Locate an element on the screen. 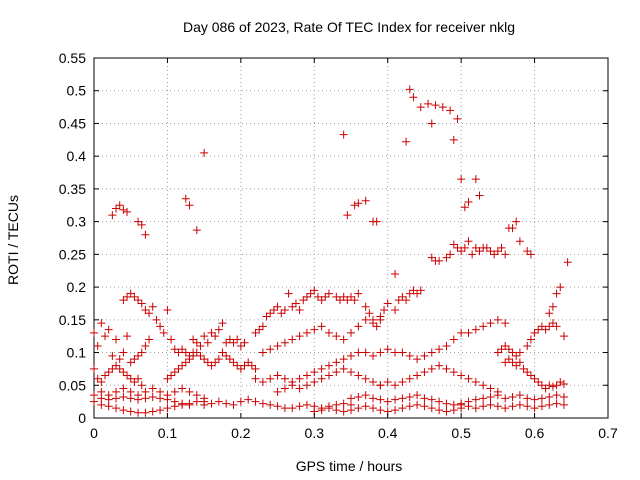 The image size is (640, 480). x-tick-label: 0.3 is located at coordinates (315, 433).